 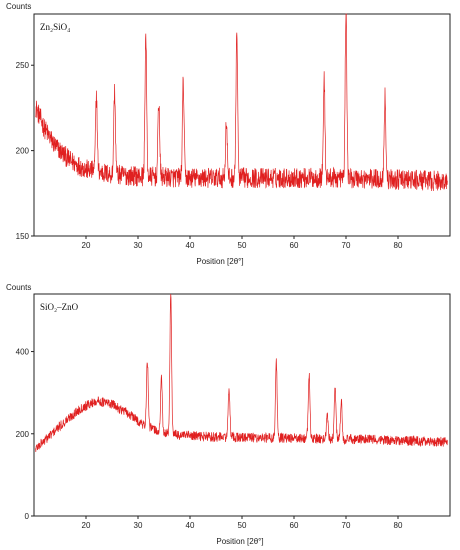 What do you see at coordinates (23, 236) in the screenshot?
I see `y-tick-label: 150` at bounding box center [23, 236].